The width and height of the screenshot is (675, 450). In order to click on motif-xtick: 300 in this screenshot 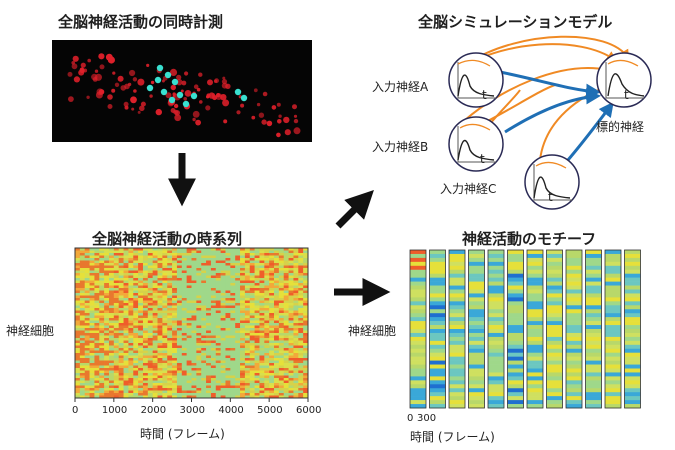, I will do `click(427, 418)`.